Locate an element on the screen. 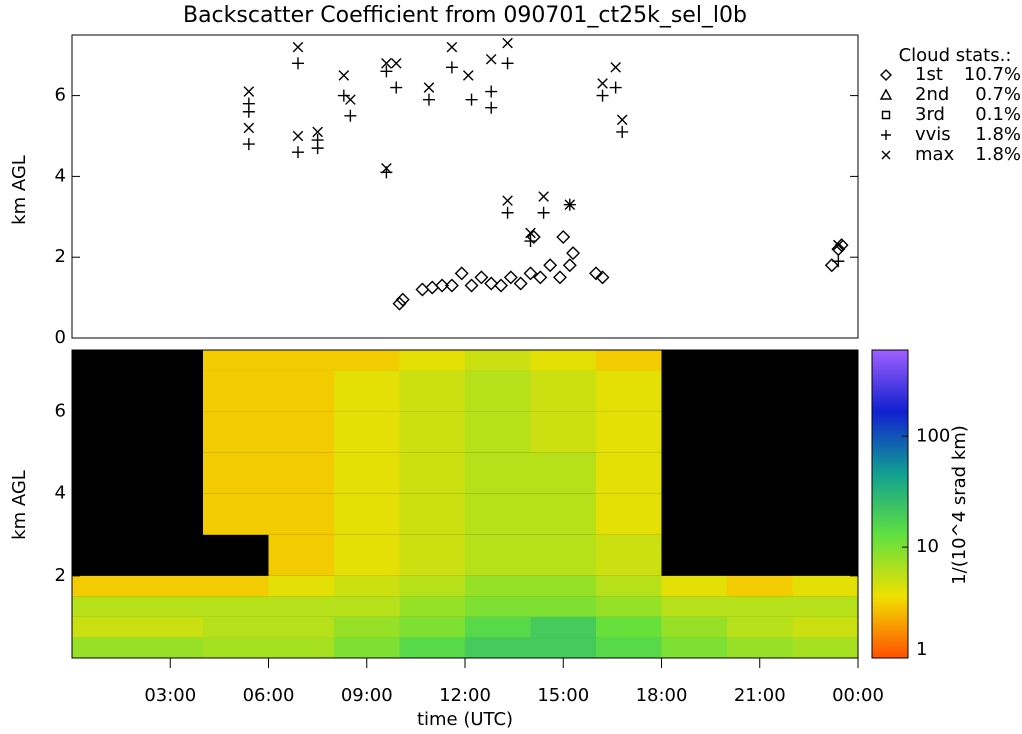  legend-value: 10.7% is located at coordinates (992, 74).